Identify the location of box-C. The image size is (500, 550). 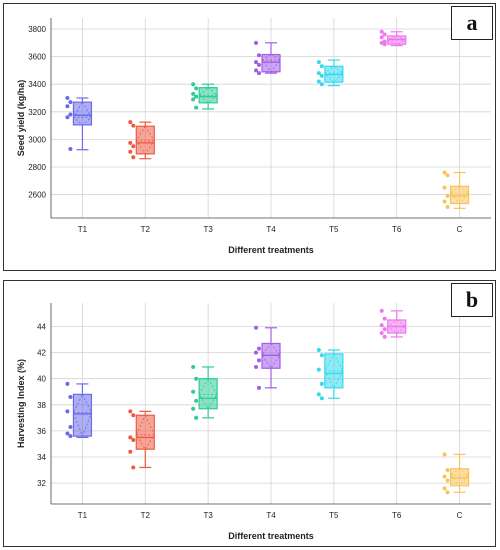
(459, 190).